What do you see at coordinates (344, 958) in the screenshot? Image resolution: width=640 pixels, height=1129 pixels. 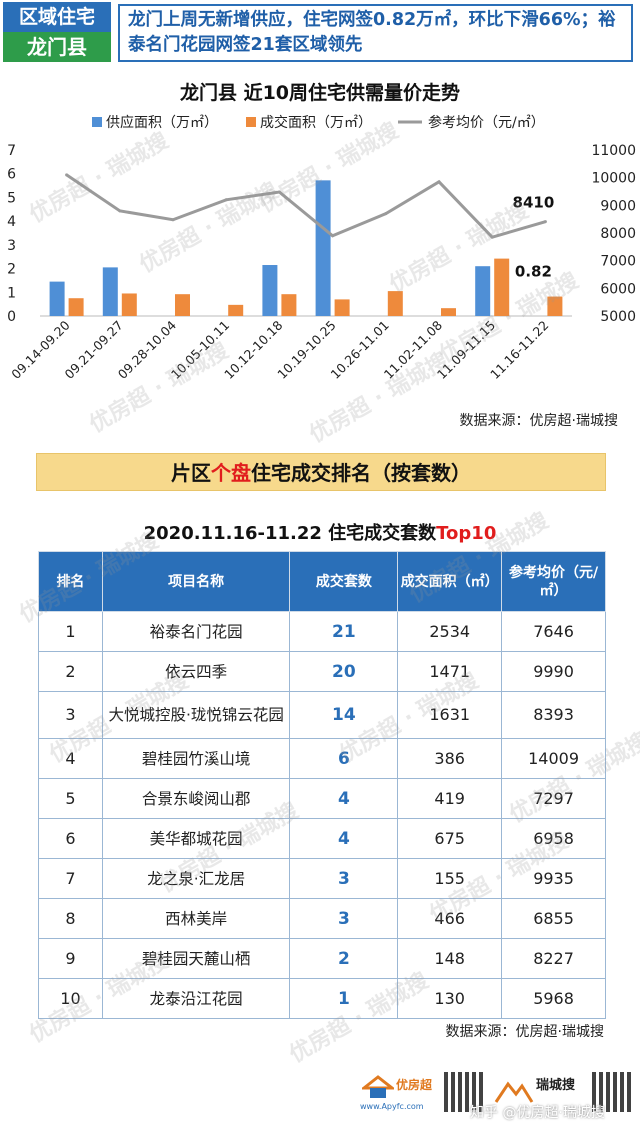 I see `deal-count-cell: 2` at bounding box center [344, 958].